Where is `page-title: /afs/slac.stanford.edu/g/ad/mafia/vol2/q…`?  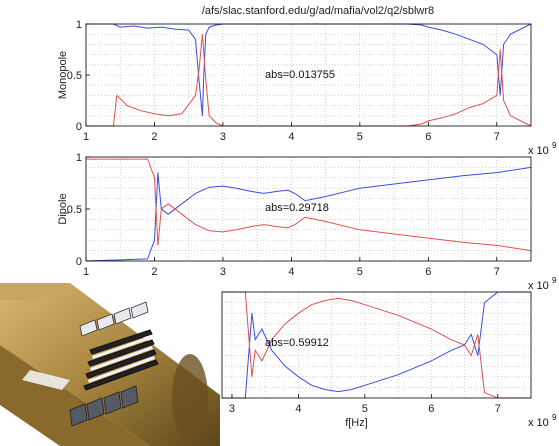
page-title: /afs/slac.stanford.edu/g/ad/mafia/vol2/q… is located at coordinates (318, 11).